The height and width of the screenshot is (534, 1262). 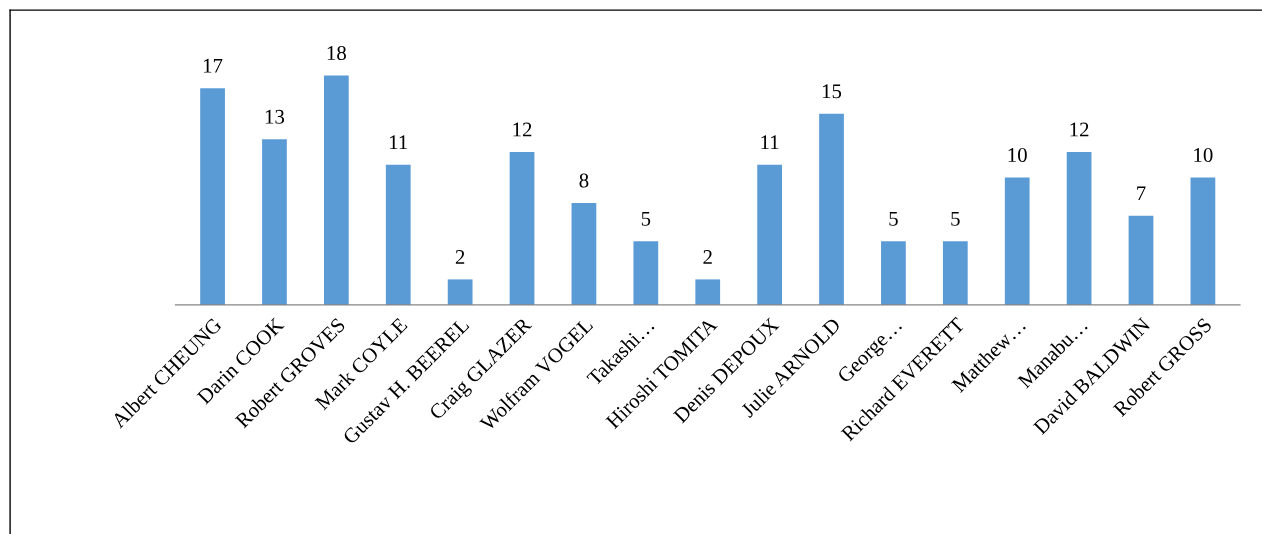 What do you see at coordinates (275, 116) in the screenshot?
I see `data-label: 13` at bounding box center [275, 116].